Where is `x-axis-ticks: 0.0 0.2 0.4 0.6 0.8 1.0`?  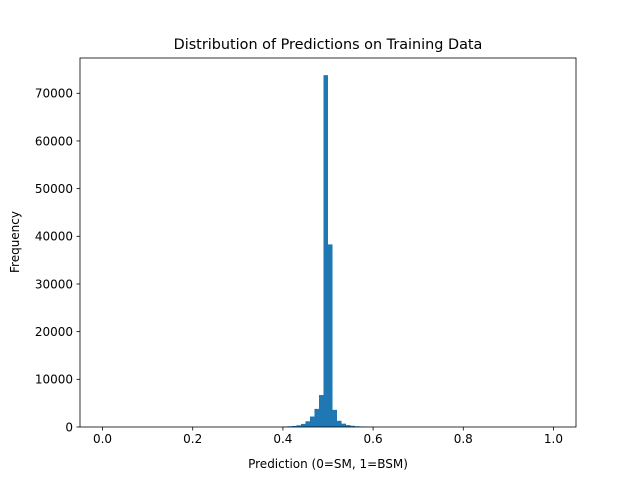 x-axis-ticks: 0.0 0.2 0.4 0.6 0.8 1.0 is located at coordinates (328, 436).